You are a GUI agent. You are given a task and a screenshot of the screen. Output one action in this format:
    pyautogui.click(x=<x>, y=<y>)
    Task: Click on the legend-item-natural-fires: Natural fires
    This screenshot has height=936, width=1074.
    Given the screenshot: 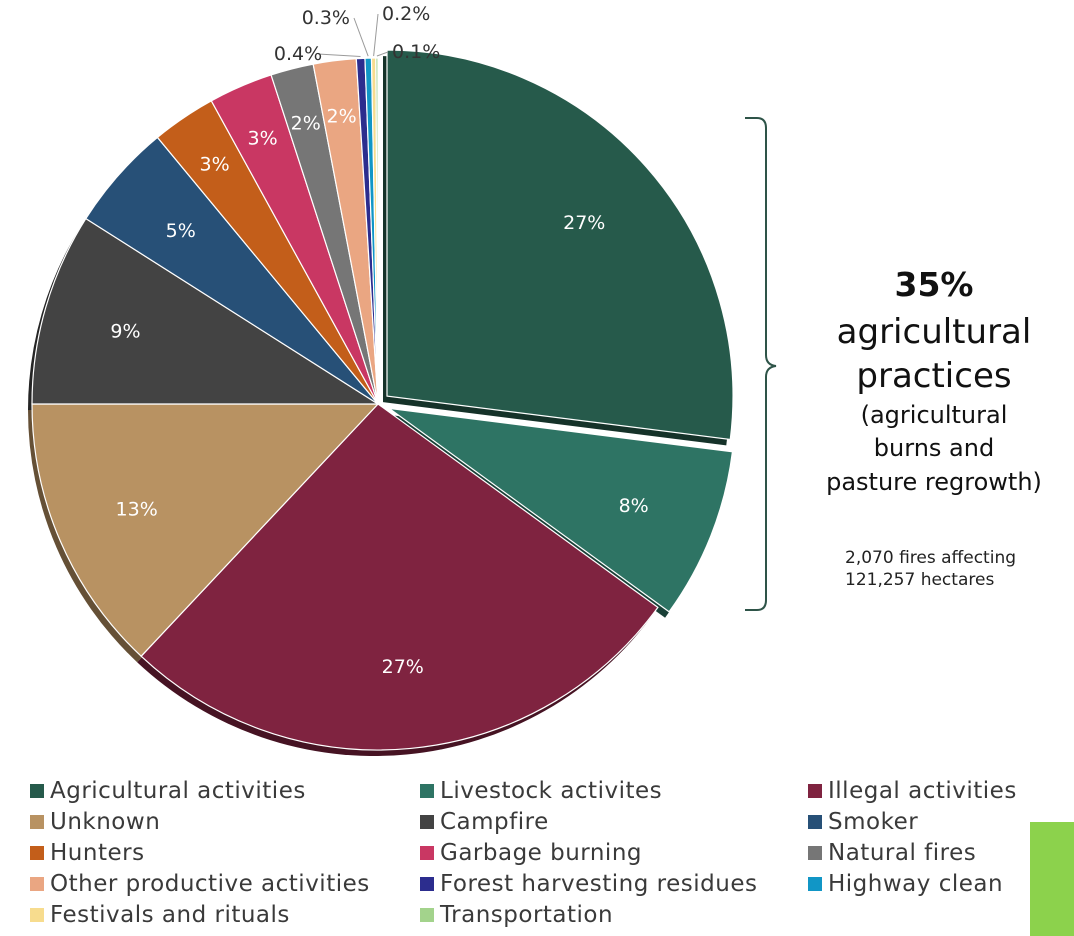 What is the action you would take?
    pyautogui.click(x=892, y=853)
    